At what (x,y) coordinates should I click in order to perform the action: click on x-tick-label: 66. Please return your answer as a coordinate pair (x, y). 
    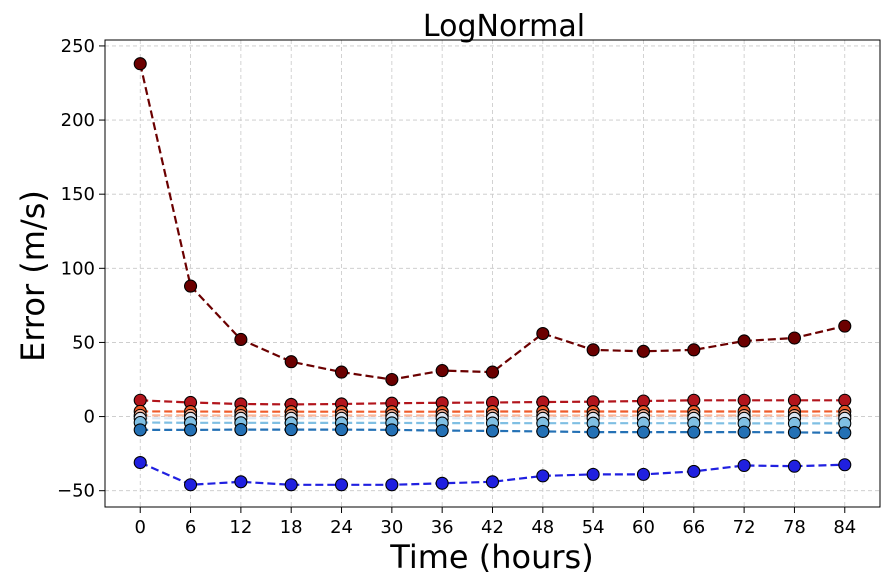
    Looking at the image, I should click on (693, 527).